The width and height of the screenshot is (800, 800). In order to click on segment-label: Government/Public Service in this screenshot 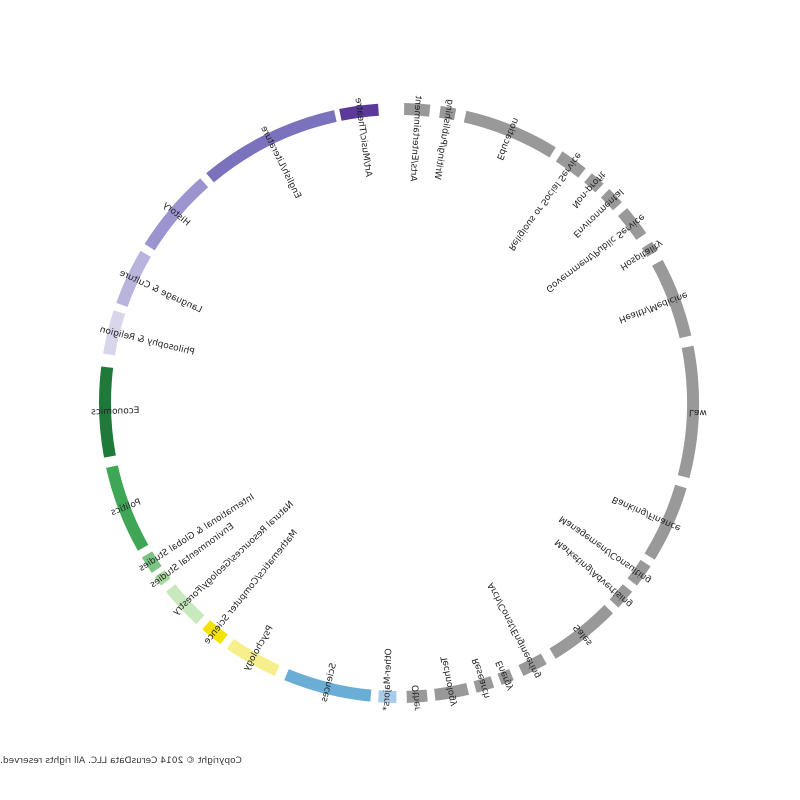, I will do `click(595, 252)`.